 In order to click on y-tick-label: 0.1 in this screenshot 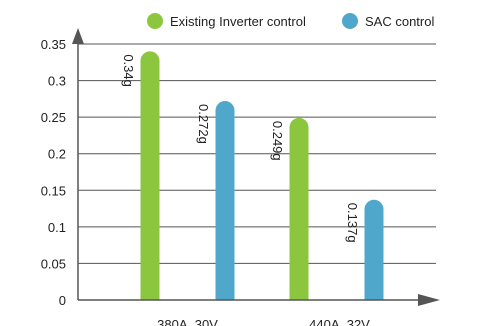, I will do `click(57, 227)`.